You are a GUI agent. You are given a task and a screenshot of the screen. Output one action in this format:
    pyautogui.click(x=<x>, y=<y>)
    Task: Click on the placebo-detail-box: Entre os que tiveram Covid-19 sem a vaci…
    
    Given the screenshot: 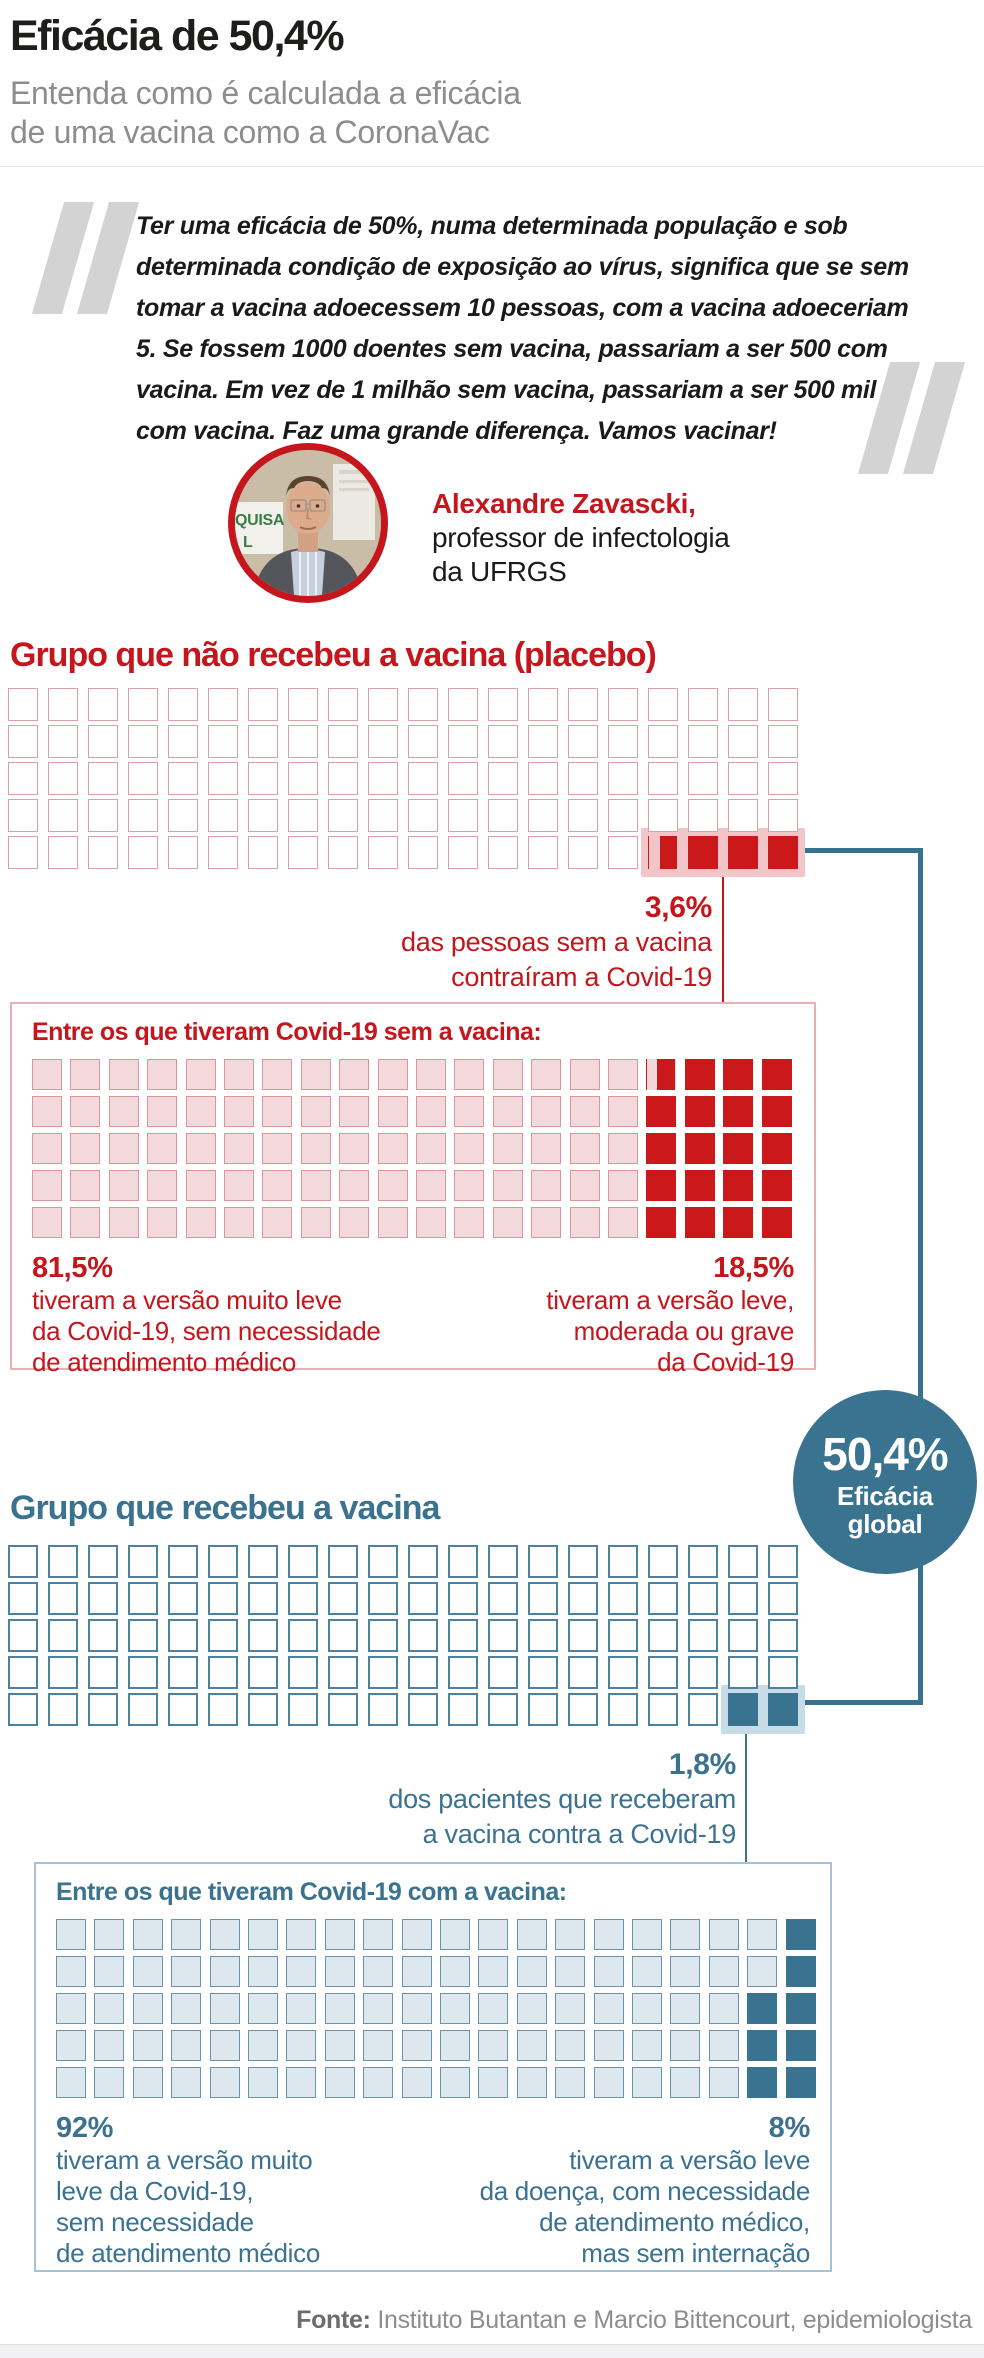 What is the action you would take?
    pyautogui.click(x=413, y=1189)
    